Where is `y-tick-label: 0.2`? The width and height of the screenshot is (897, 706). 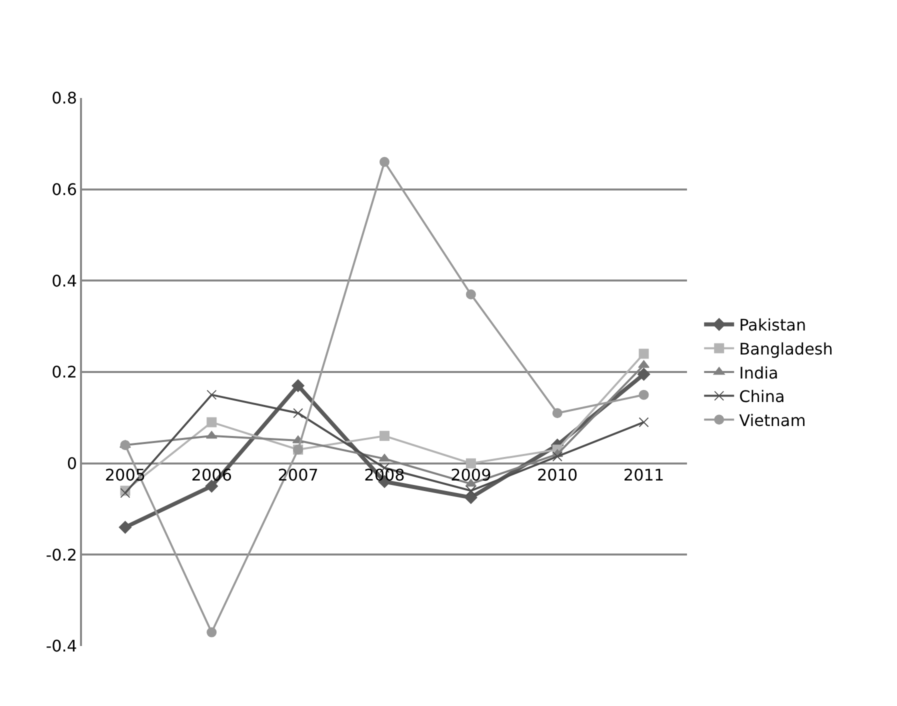 y-tick-label: 0.2 is located at coordinates (65, 372).